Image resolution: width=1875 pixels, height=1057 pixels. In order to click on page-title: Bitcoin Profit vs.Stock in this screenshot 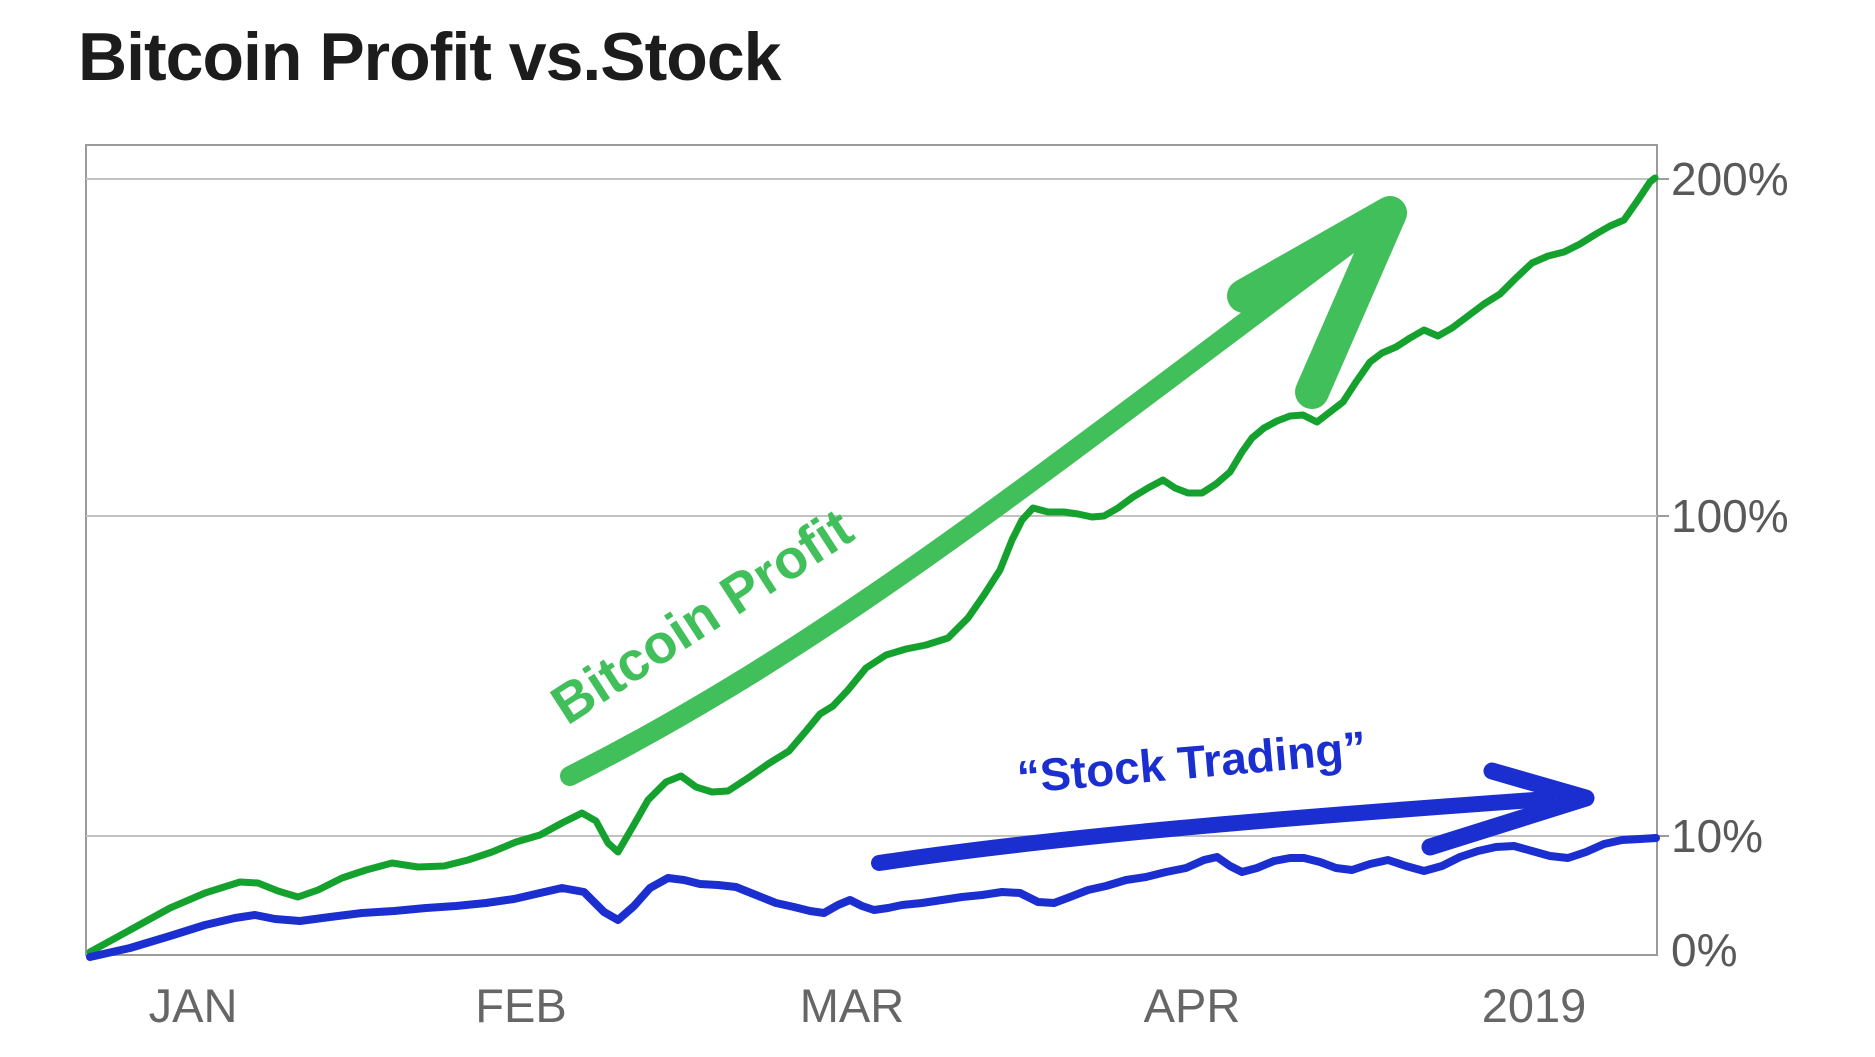, I will do `click(429, 57)`.